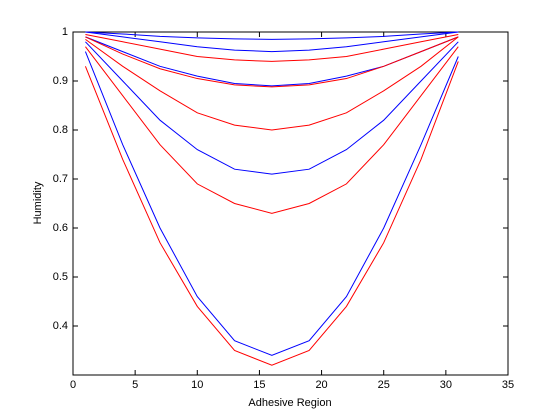  I want to click on x-tick-label: 30, so click(446, 385).